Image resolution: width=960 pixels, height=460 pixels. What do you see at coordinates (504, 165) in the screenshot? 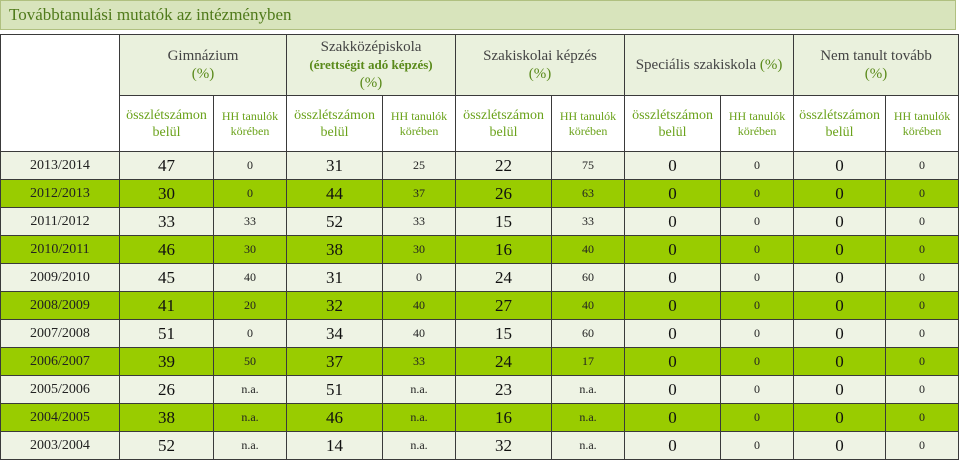
I see `value-cell: 22` at bounding box center [504, 165].